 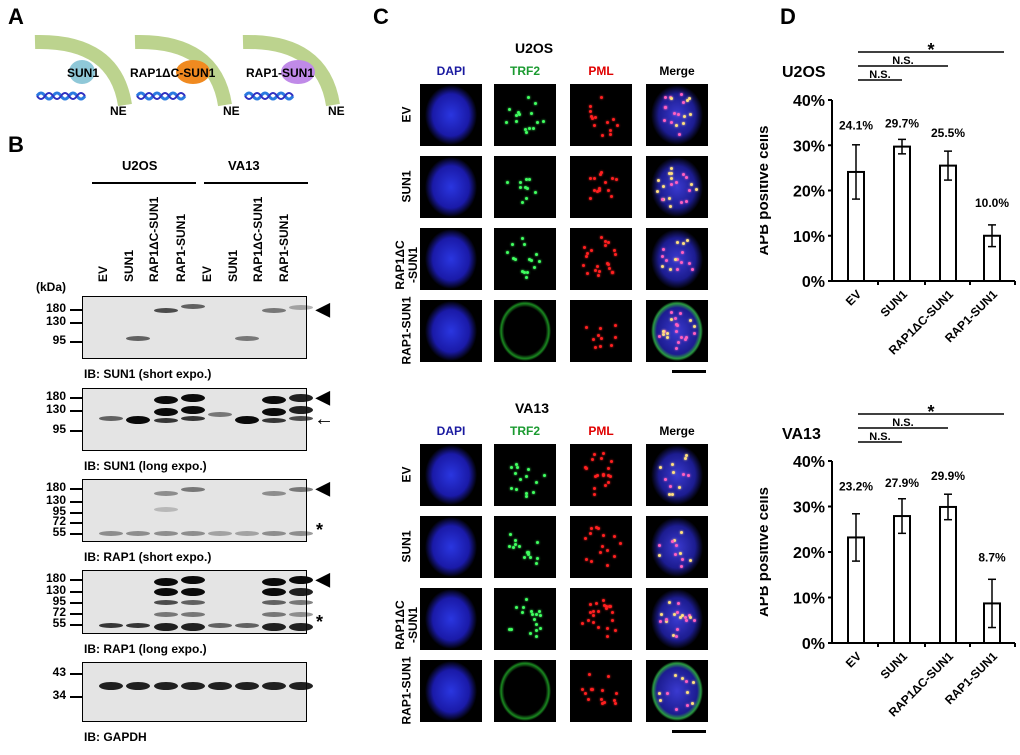 What do you see at coordinates (324, 419) in the screenshot?
I see `arrow-left-icon: ←` at bounding box center [324, 419].